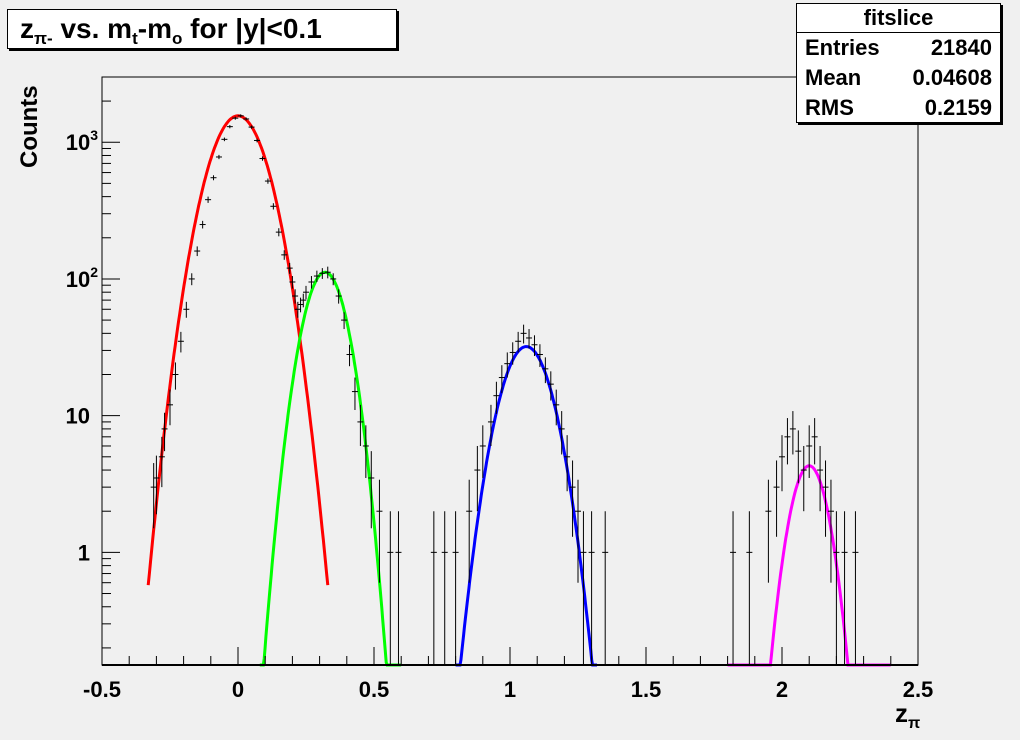  Describe the element at coordinates (202, 29) in the screenshot. I see `chart-title: zπ- vs. mt-mo for |y|<0.1` at that location.